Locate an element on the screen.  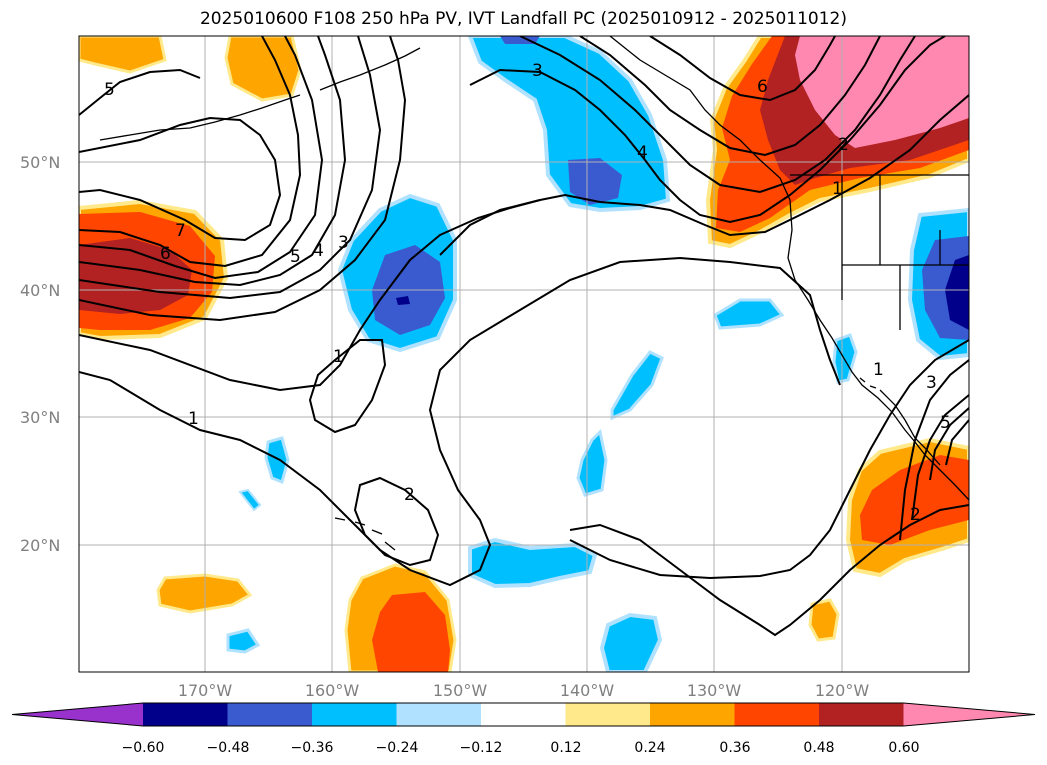
contour-band-a is located at coordinates (230, 168).